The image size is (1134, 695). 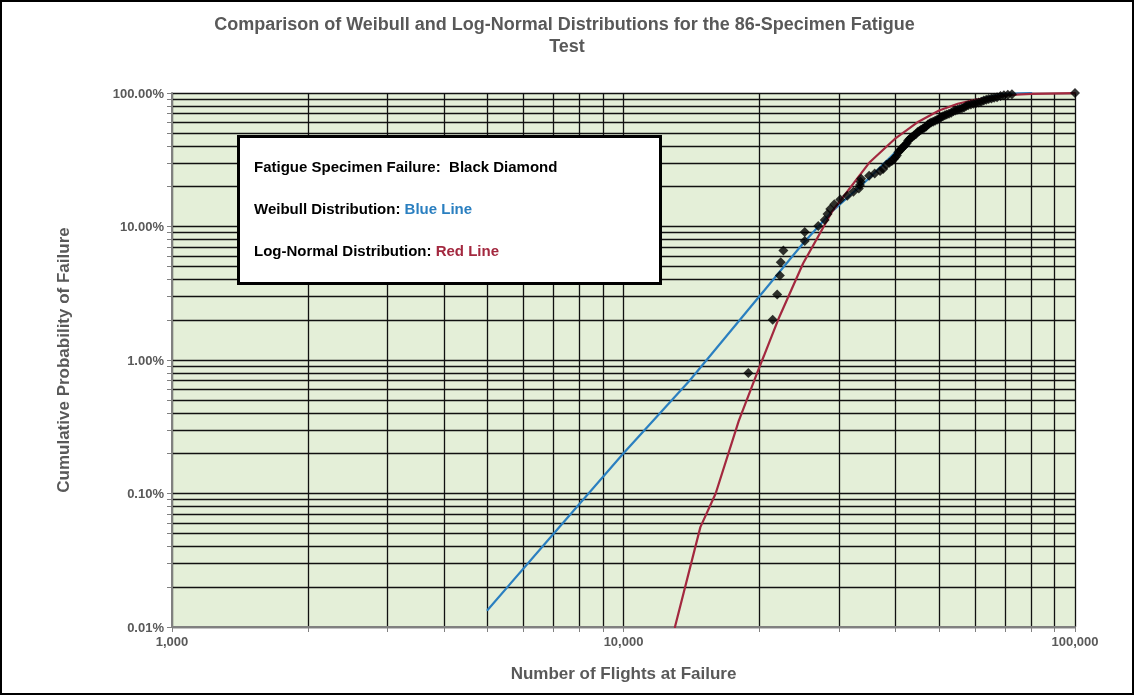 What do you see at coordinates (146, 360) in the screenshot?
I see `y-tick-label: 1.00%` at bounding box center [146, 360].